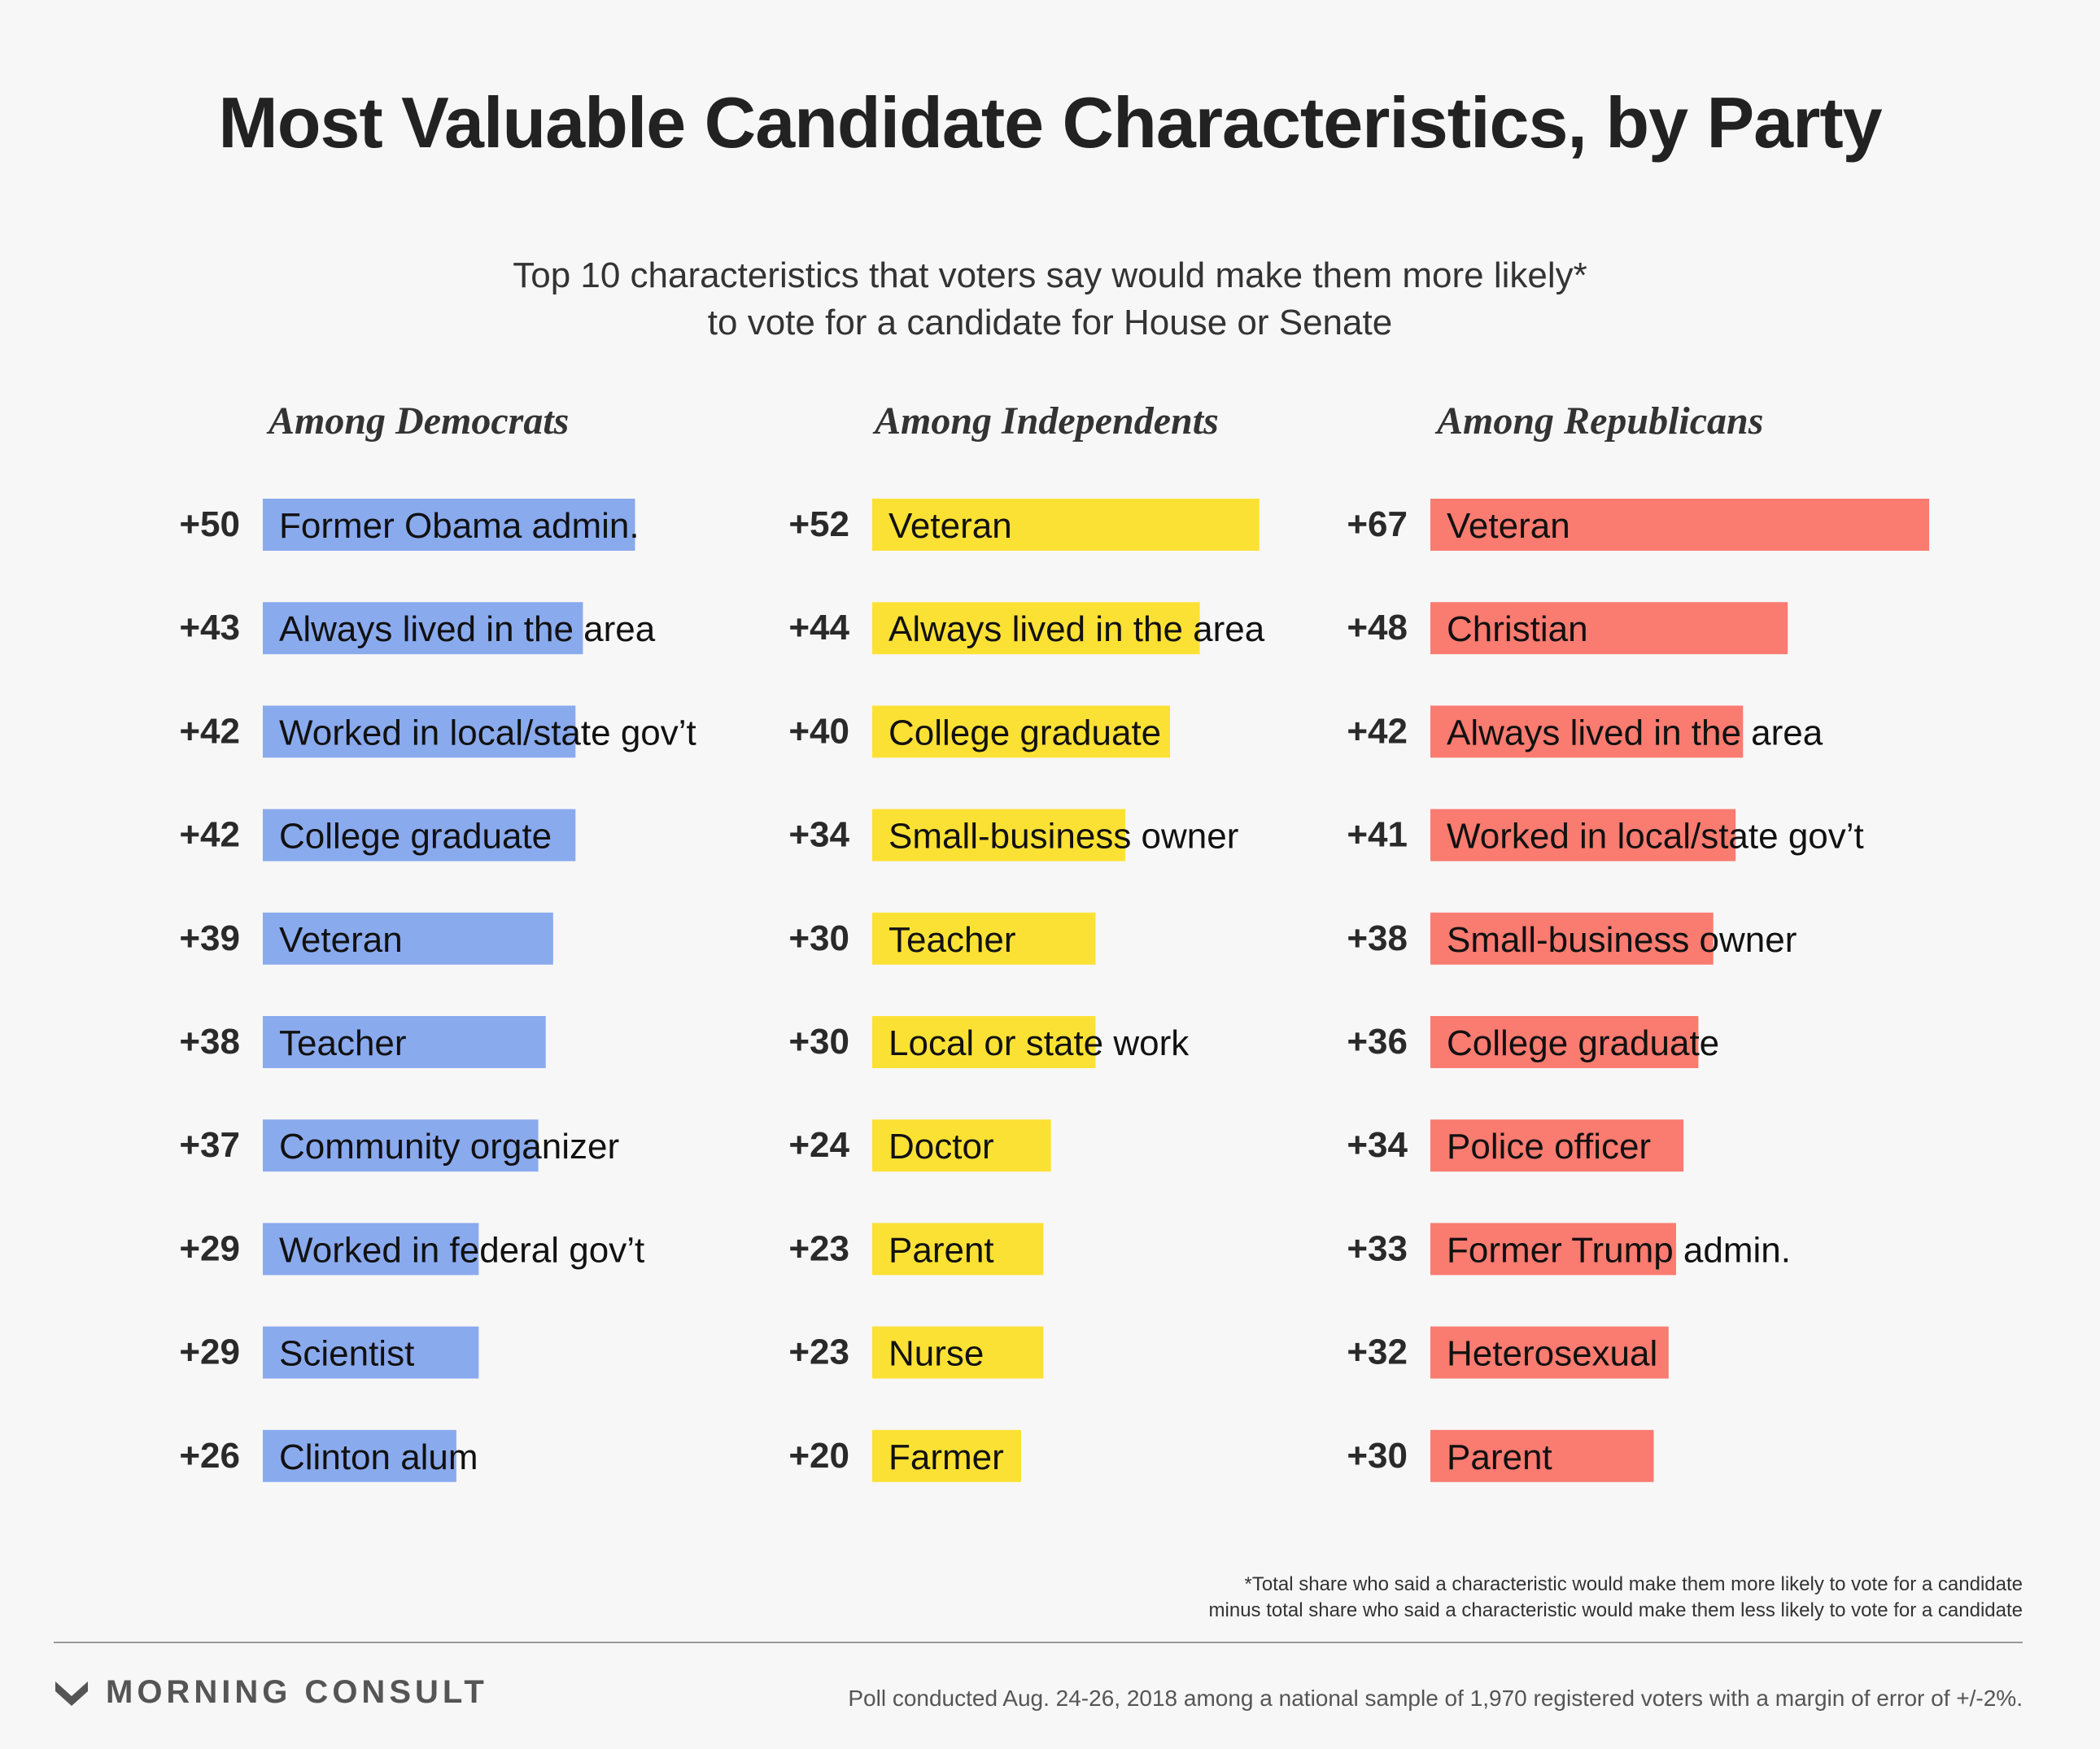  Describe the element at coordinates (818, 1042) in the screenshot. I see `value-label-independents-6: +30` at that location.